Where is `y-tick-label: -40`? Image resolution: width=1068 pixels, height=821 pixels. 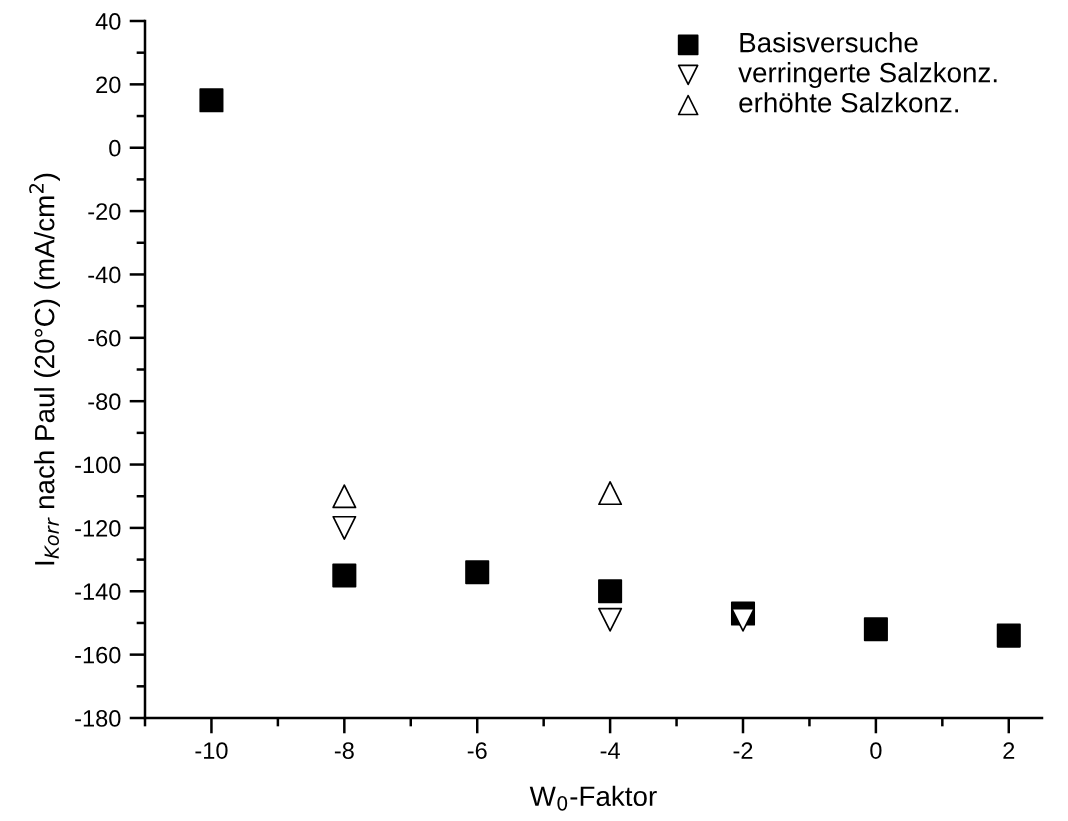
y-tick-label: -40 is located at coordinates (104, 275).